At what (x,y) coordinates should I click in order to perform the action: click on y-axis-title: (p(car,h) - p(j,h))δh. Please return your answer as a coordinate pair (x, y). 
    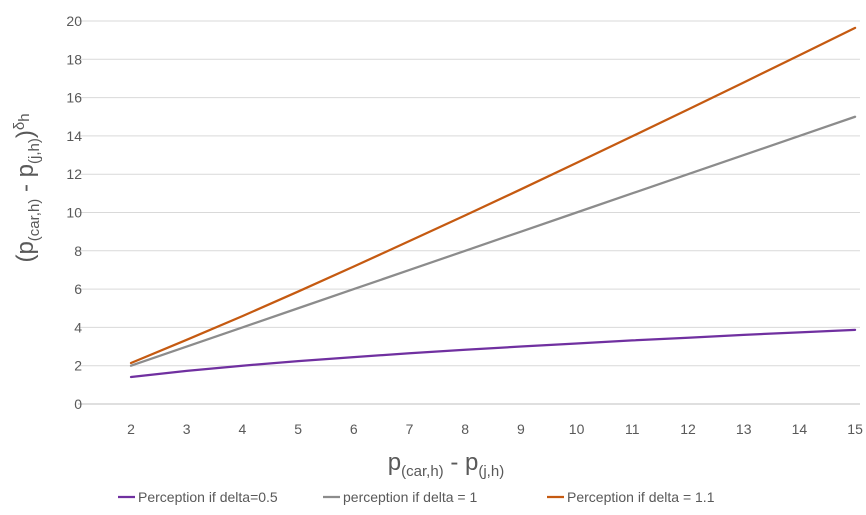
    Looking at the image, I should click on (27, 187).